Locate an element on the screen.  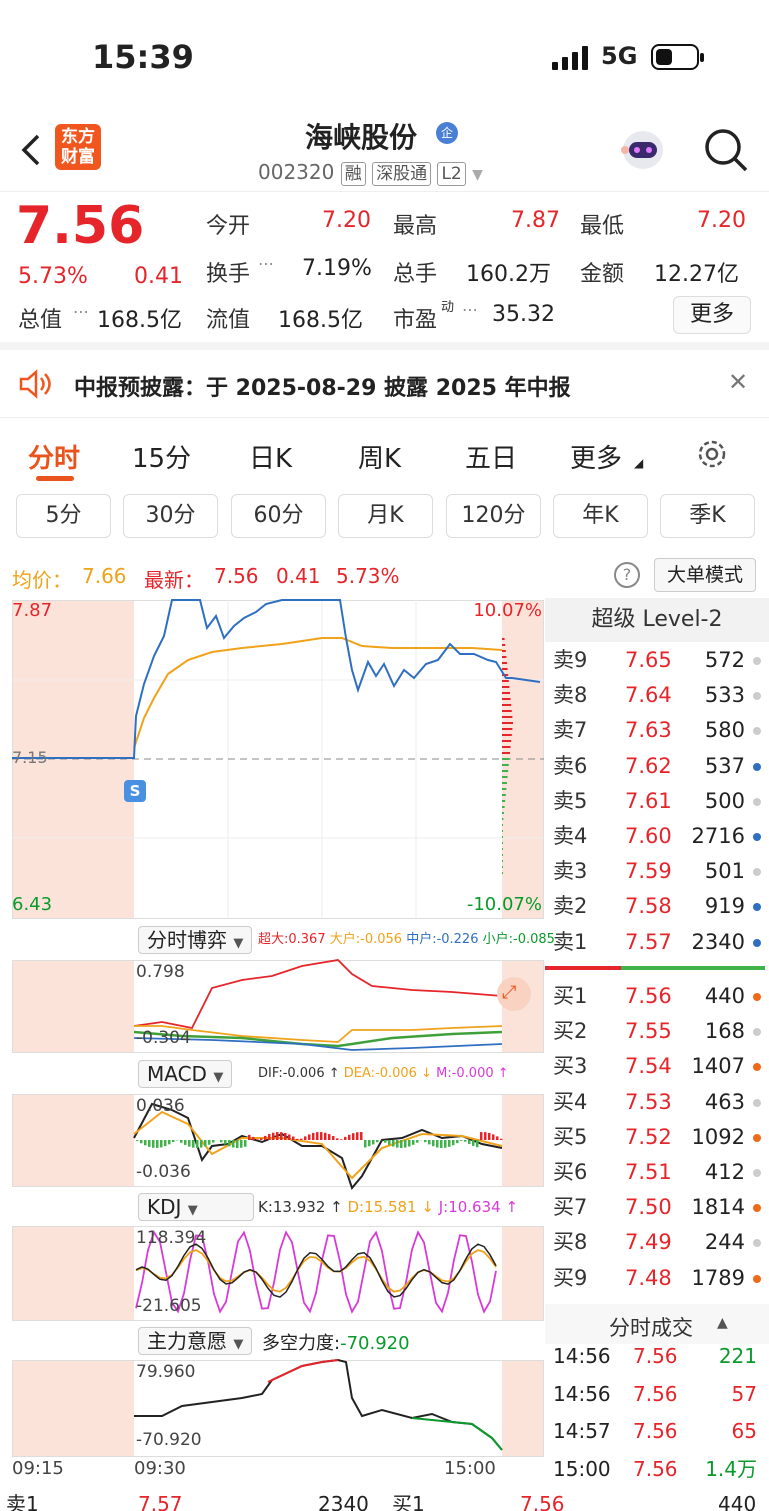
trades-title: 分时成交 is located at coordinates (651, 1328).